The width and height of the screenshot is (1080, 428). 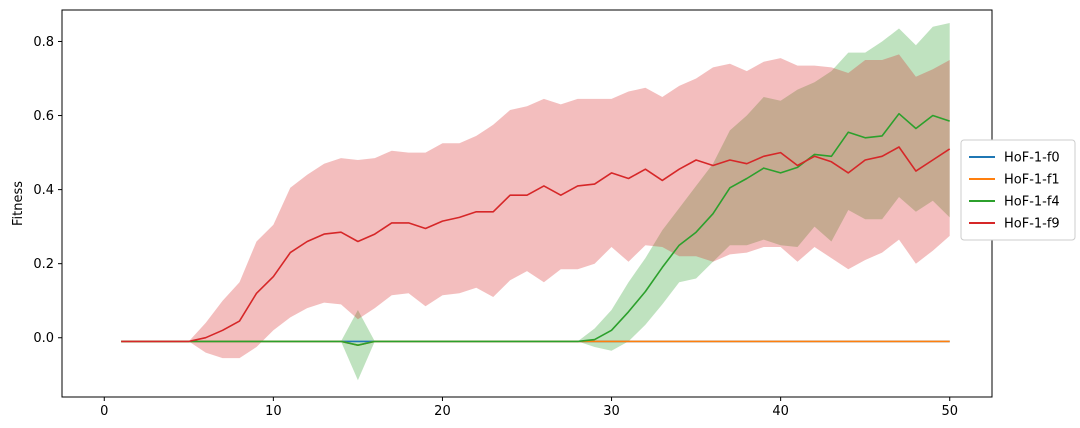 What do you see at coordinates (529, 408) in the screenshot?
I see `x-axis: 0 10 20 30 40 50` at bounding box center [529, 408].